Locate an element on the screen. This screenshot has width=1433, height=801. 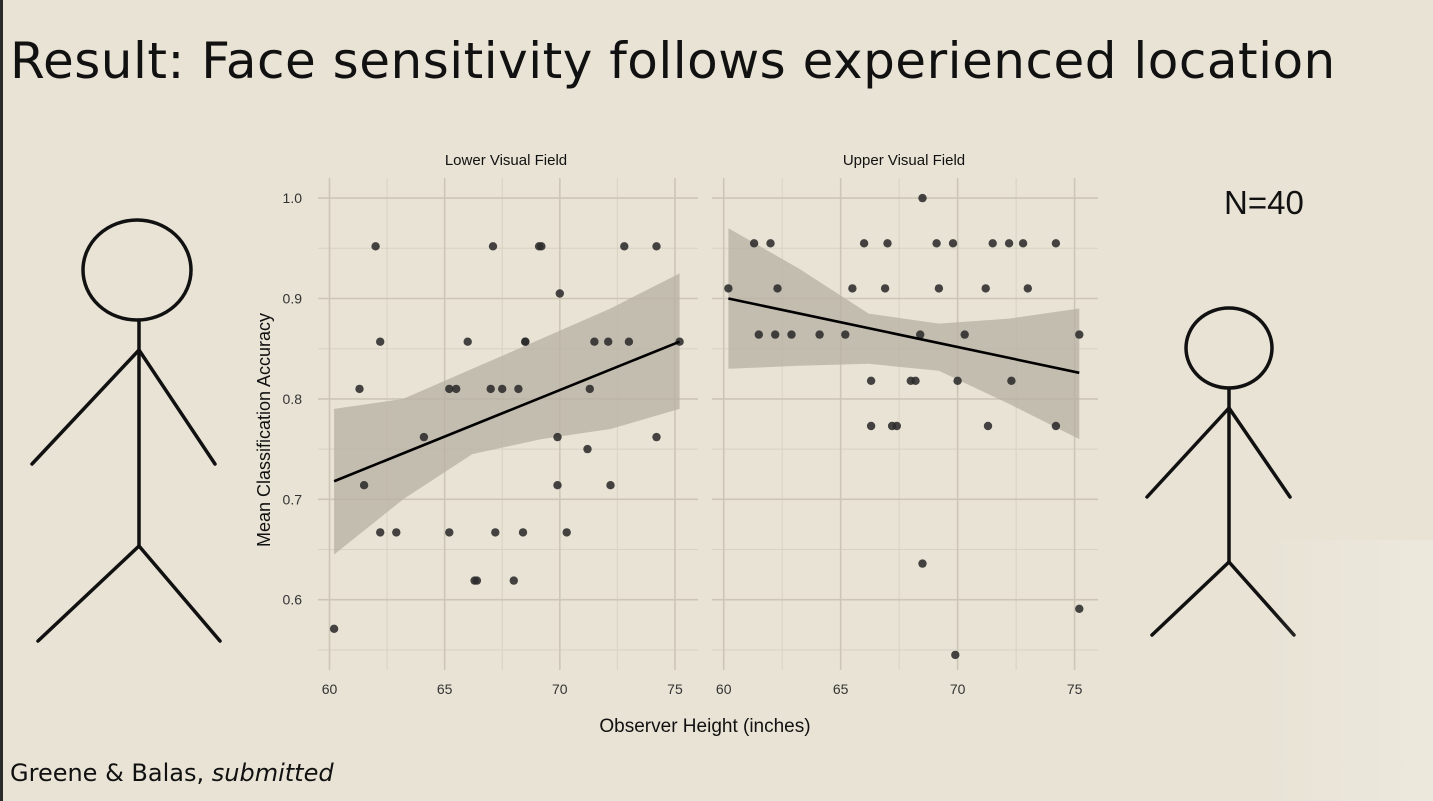
citation: Greene & Balas, submitted is located at coordinates (172, 773).